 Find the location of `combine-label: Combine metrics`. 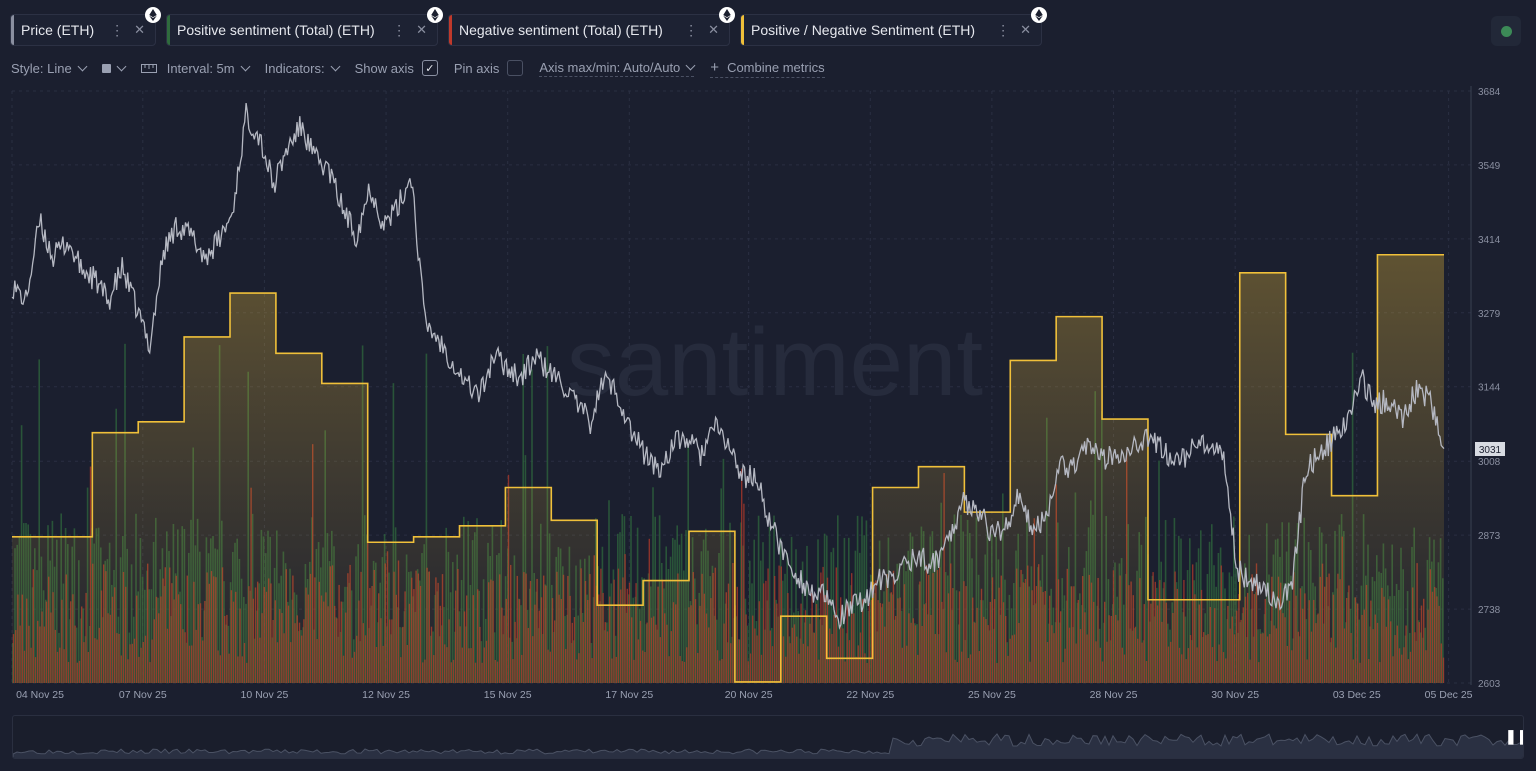

combine-label: Combine metrics is located at coordinates (776, 67).